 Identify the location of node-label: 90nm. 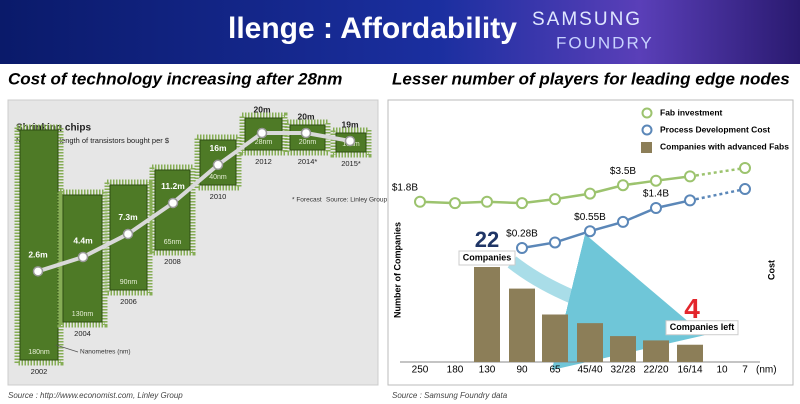
(129, 282).